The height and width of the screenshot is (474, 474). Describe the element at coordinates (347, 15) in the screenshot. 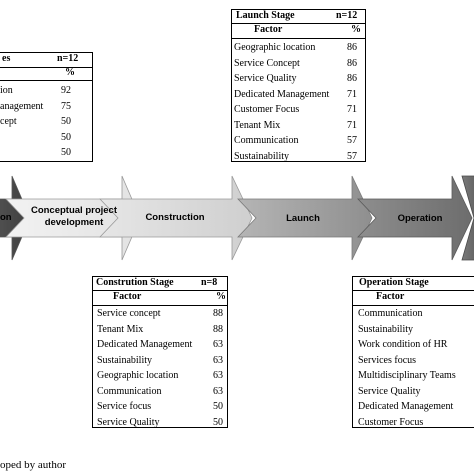

I see `launch-table-n: n=12` at that location.